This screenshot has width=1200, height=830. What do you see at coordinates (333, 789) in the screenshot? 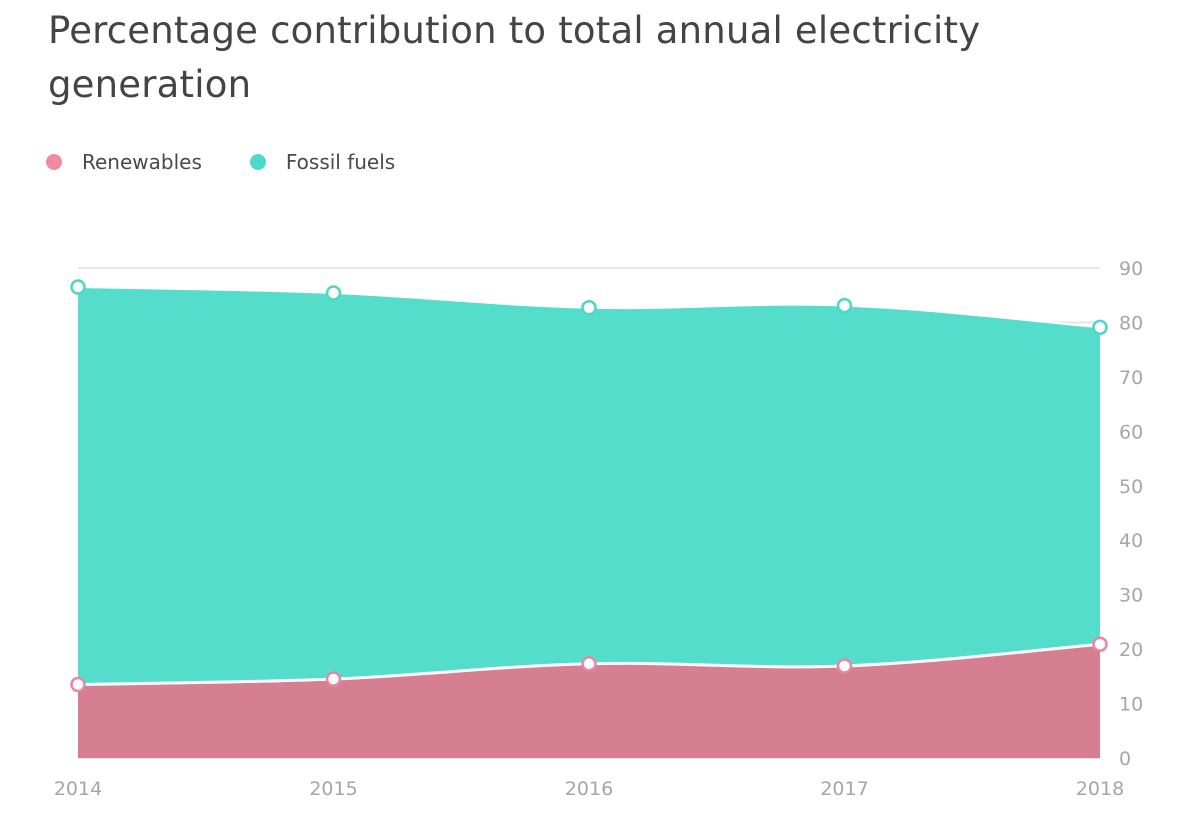
I see `x-tick-label-2015: 2015` at bounding box center [333, 789].